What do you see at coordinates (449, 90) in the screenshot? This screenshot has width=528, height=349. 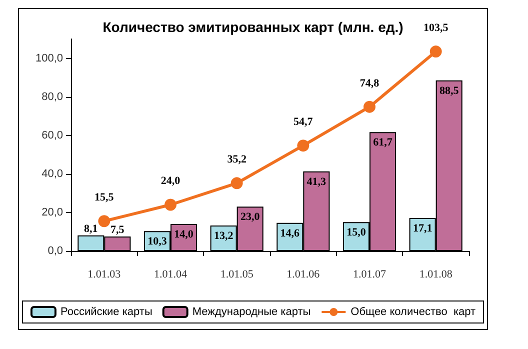 I see `data-label: 88,5` at bounding box center [449, 90].